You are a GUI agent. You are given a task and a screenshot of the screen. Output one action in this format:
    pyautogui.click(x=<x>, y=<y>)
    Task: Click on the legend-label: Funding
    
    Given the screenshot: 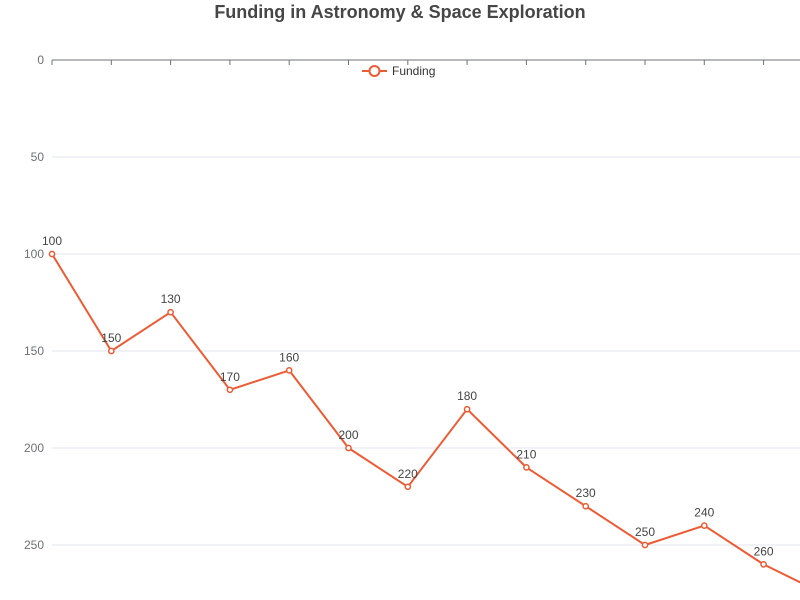 What is the action you would take?
    pyautogui.click(x=413, y=71)
    